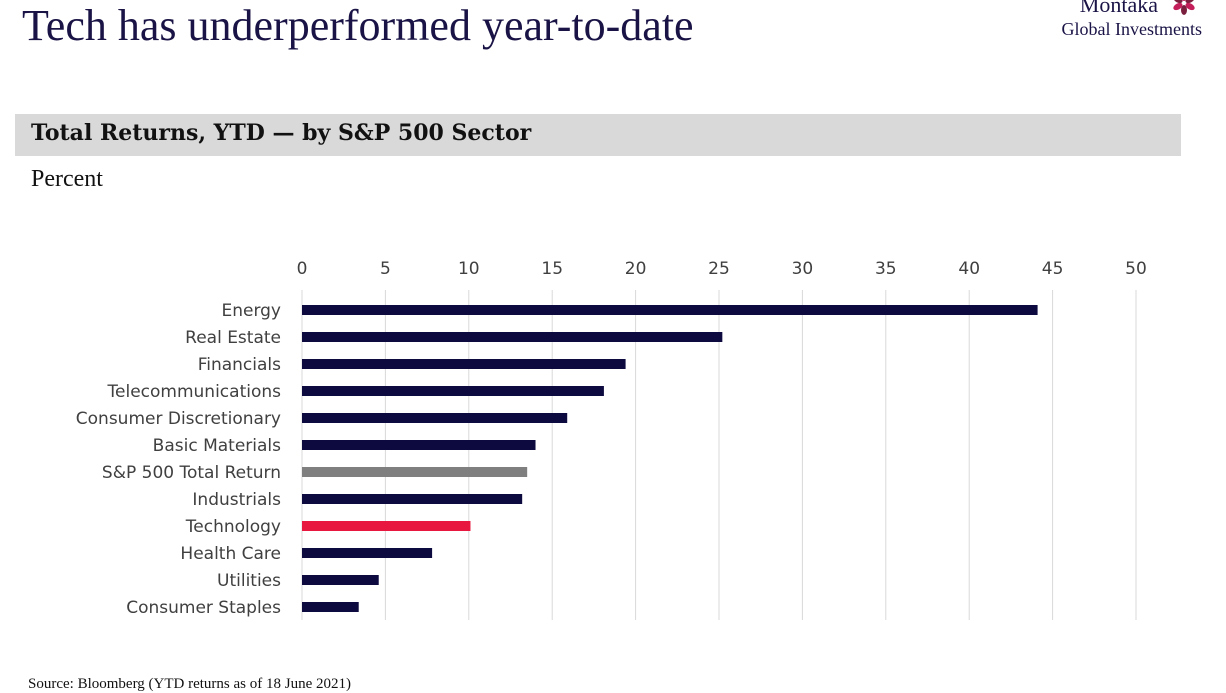 The width and height of the screenshot is (1226, 693). Describe the element at coordinates (512, 337) in the screenshot. I see `bar-real-estate` at that location.